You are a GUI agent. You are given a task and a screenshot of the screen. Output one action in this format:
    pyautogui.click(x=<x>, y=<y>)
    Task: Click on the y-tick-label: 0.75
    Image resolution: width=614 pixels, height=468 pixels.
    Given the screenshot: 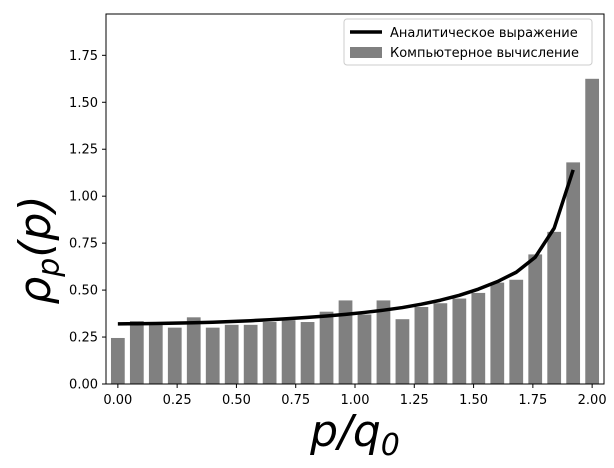 What is the action you would take?
    pyautogui.click(x=83, y=244)
    